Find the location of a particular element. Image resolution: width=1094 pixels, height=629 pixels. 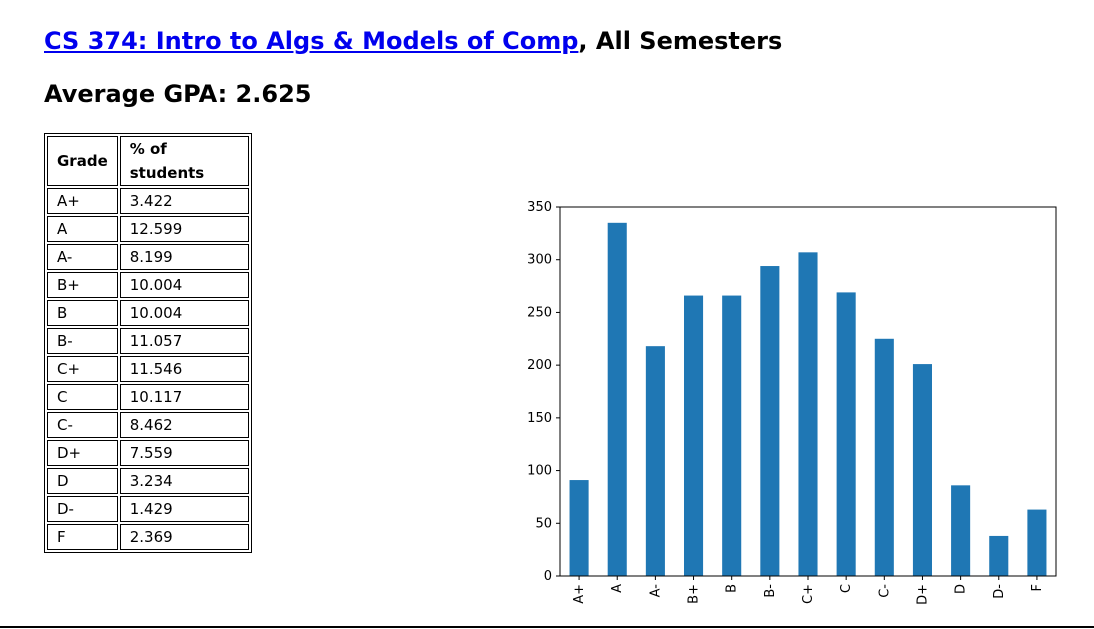

percent-cell: 3.234 is located at coordinates (184, 481).